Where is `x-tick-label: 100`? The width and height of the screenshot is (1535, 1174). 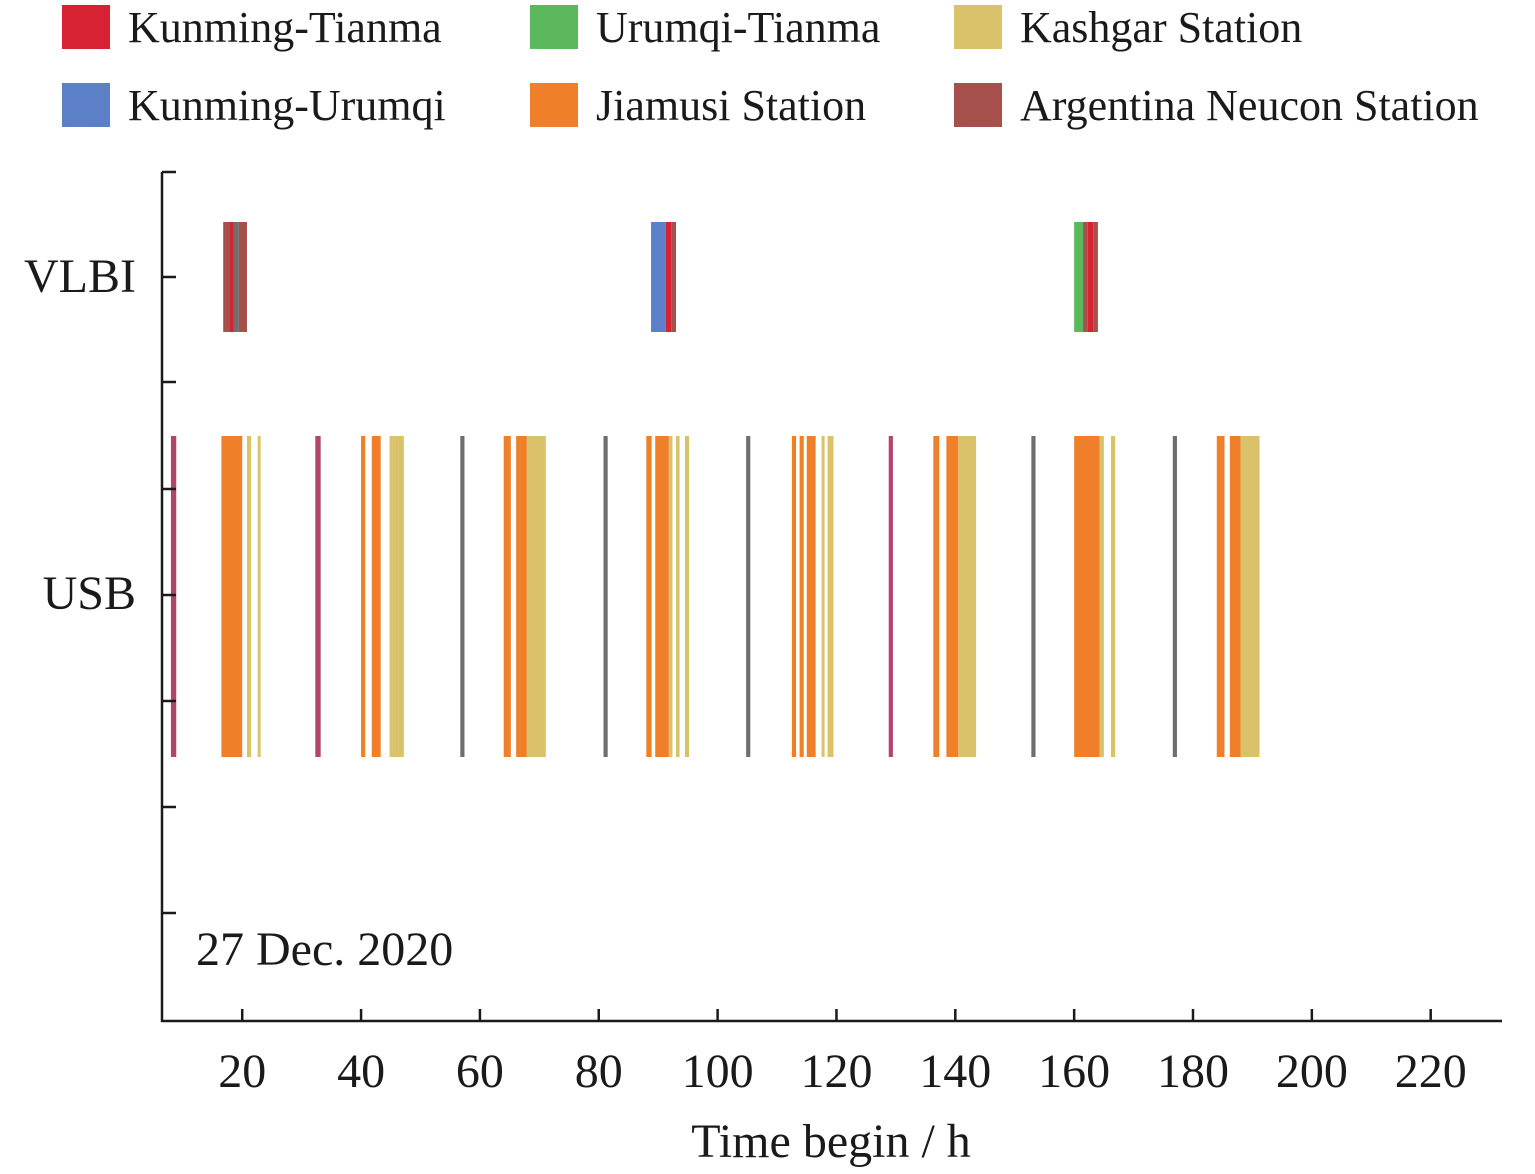
x-tick-label: 100 is located at coordinates (718, 1071).